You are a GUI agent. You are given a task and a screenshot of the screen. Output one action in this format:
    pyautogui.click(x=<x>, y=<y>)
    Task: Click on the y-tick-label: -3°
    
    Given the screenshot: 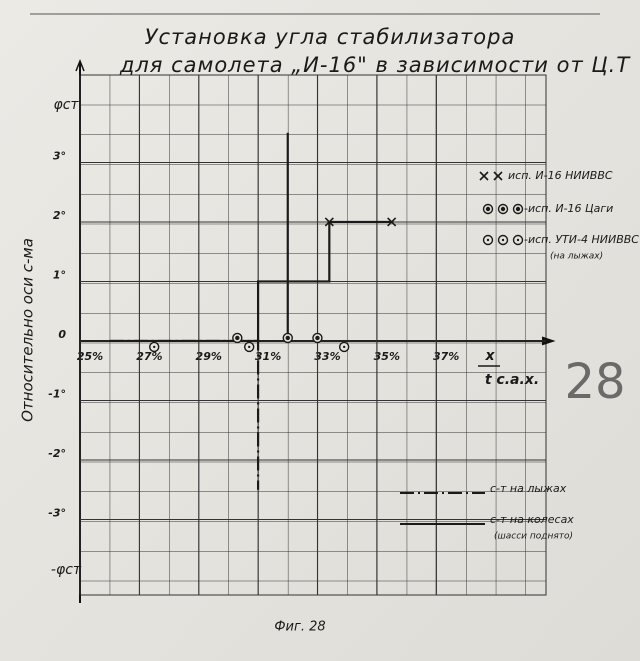 What is the action you would take?
    pyautogui.click(x=57, y=512)
    